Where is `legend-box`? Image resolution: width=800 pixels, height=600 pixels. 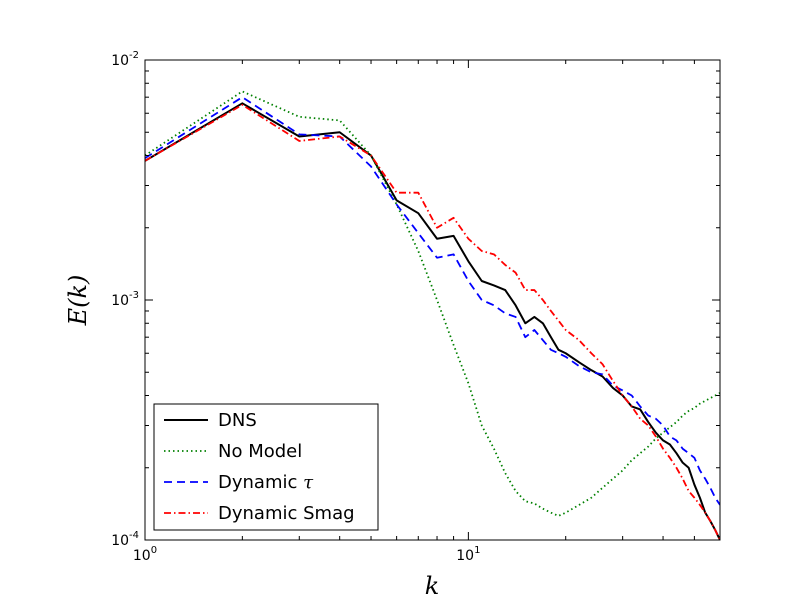
legend-box is located at coordinates (266, 467).